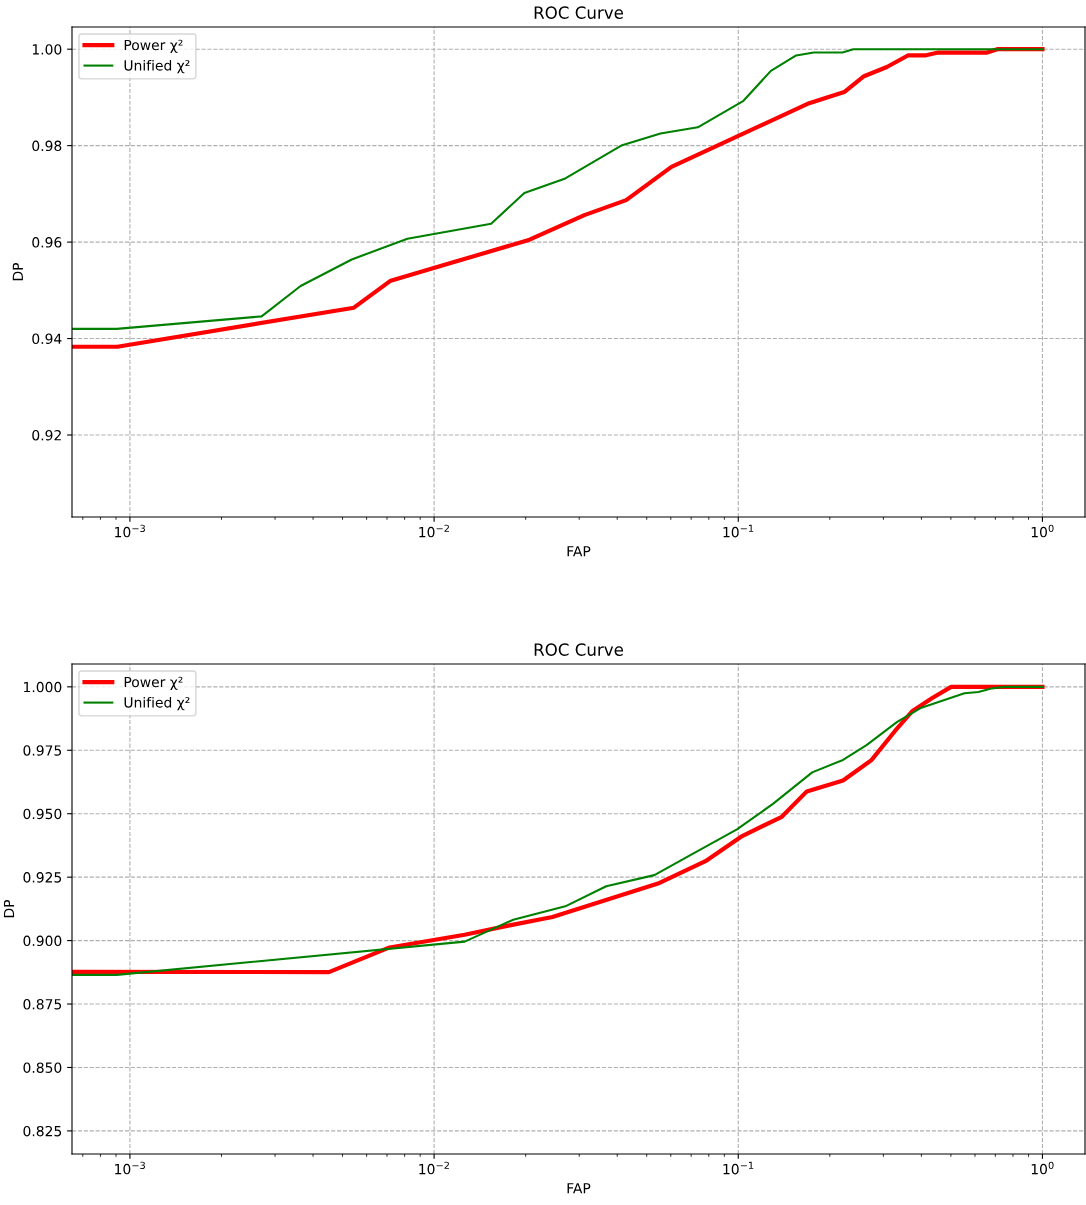  Describe the element at coordinates (42, 814) in the screenshot. I see `y-tick-label: 0.950` at that location.